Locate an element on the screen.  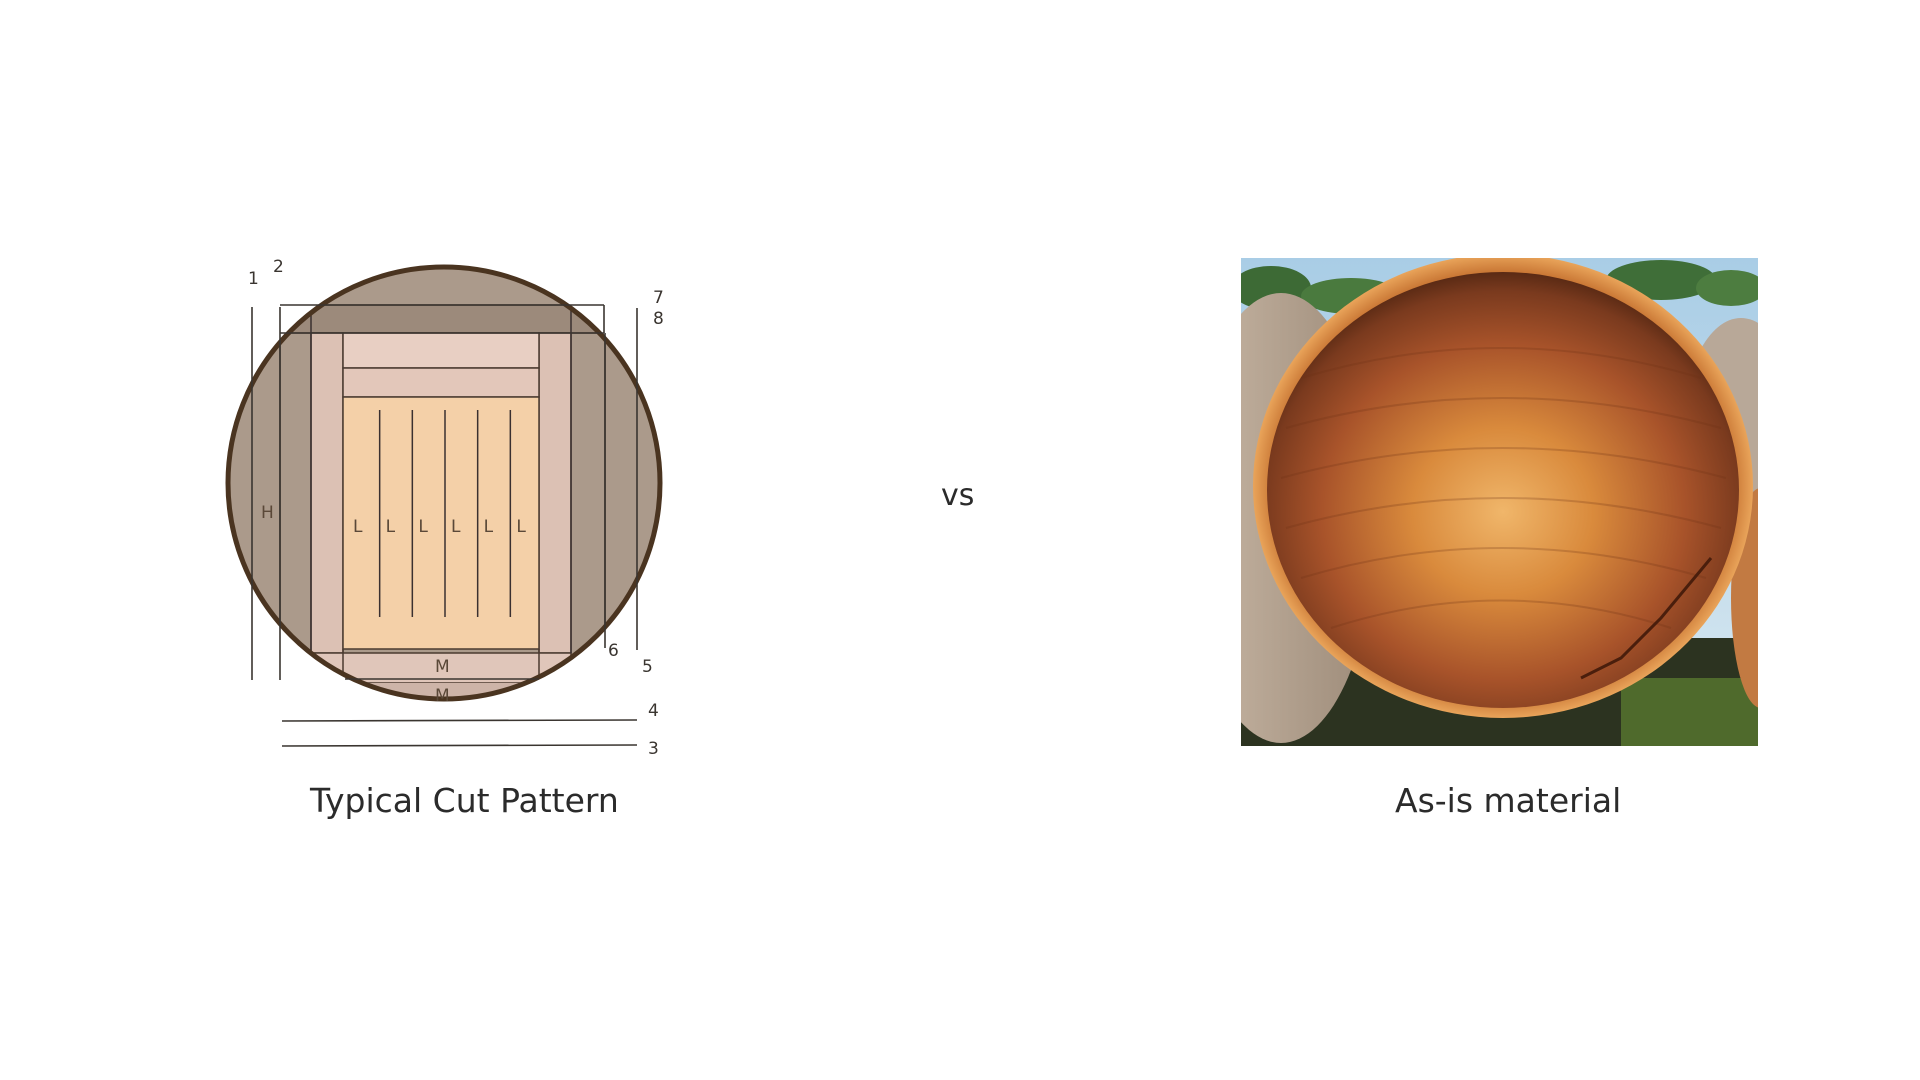
line-number-2: 2 is located at coordinates (278, 267).